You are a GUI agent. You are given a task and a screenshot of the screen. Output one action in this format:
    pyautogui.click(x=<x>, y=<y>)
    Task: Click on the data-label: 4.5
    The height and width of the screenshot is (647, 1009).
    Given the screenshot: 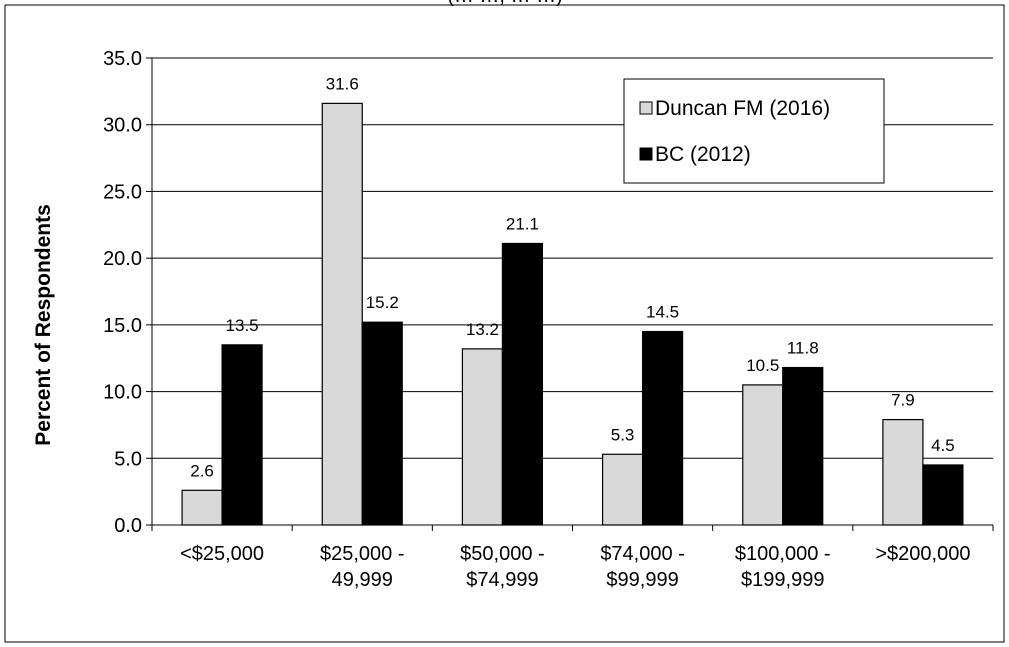 What is the action you would take?
    pyautogui.click(x=943, y=445)
    